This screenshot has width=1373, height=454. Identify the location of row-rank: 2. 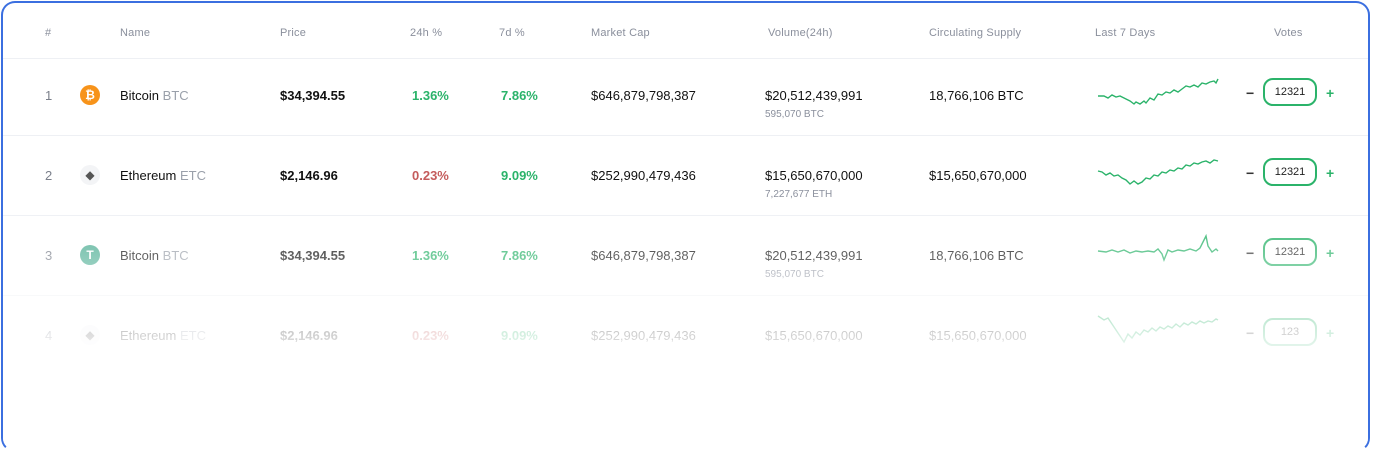
(49, 175).